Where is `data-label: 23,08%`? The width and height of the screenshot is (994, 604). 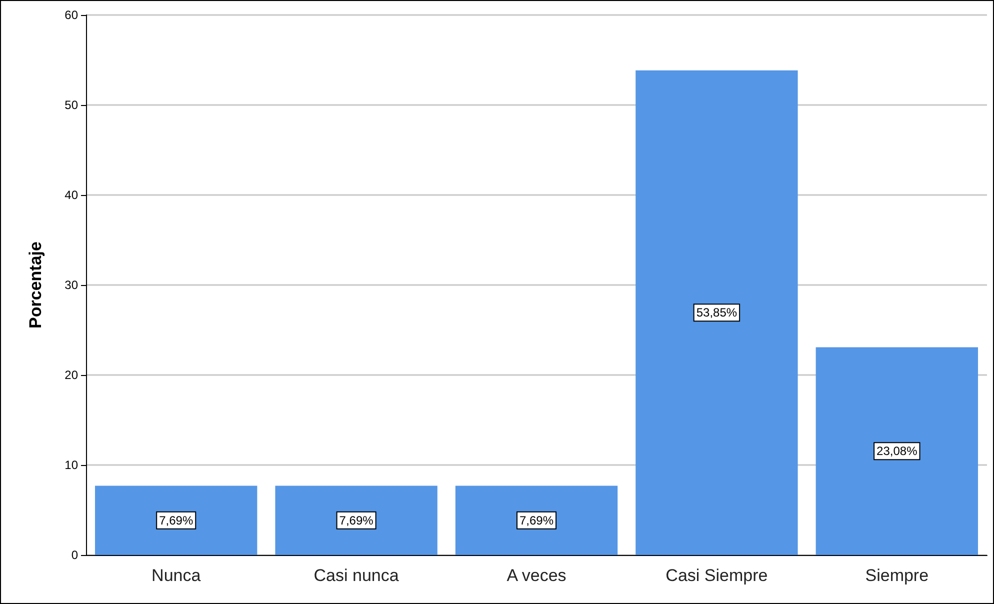 data-label: 23,08% is located at coordinates (897, 451).